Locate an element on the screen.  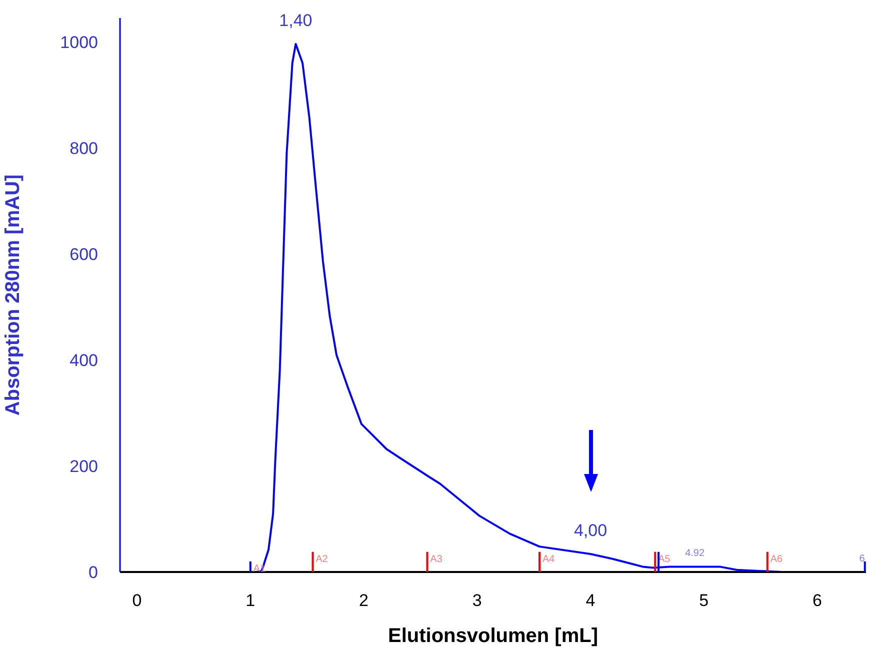
x-tick-label: 0 is located at coordinates (137, 600).